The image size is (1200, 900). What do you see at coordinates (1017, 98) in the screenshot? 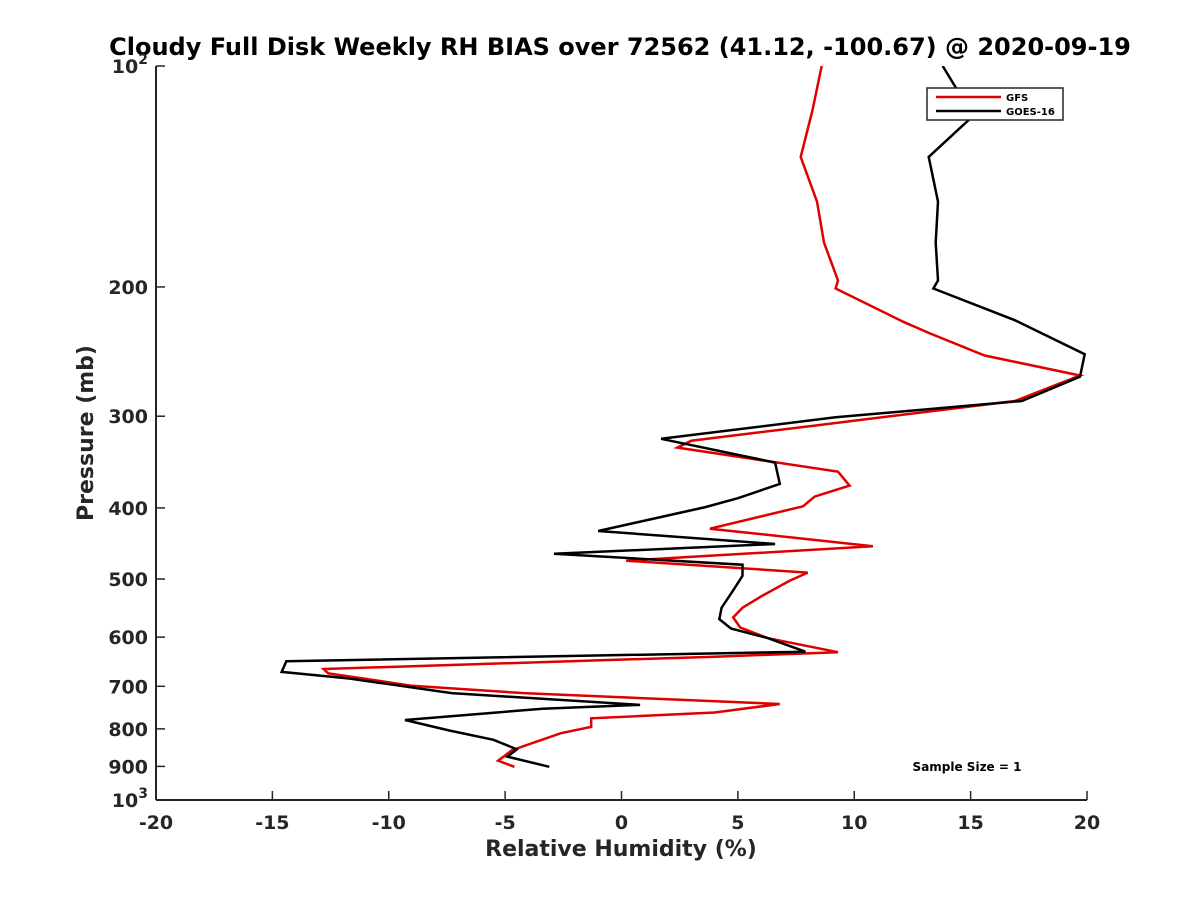
I see `legend-label-gfs: GFS` at bounding box center [1017, 98].